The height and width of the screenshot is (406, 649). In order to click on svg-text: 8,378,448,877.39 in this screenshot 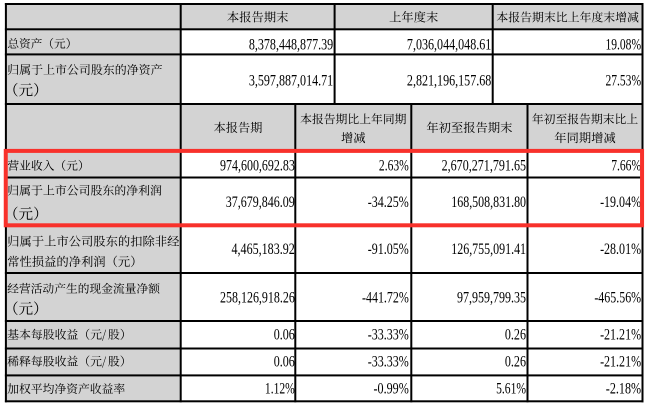, I will do `click(291, 44)`.